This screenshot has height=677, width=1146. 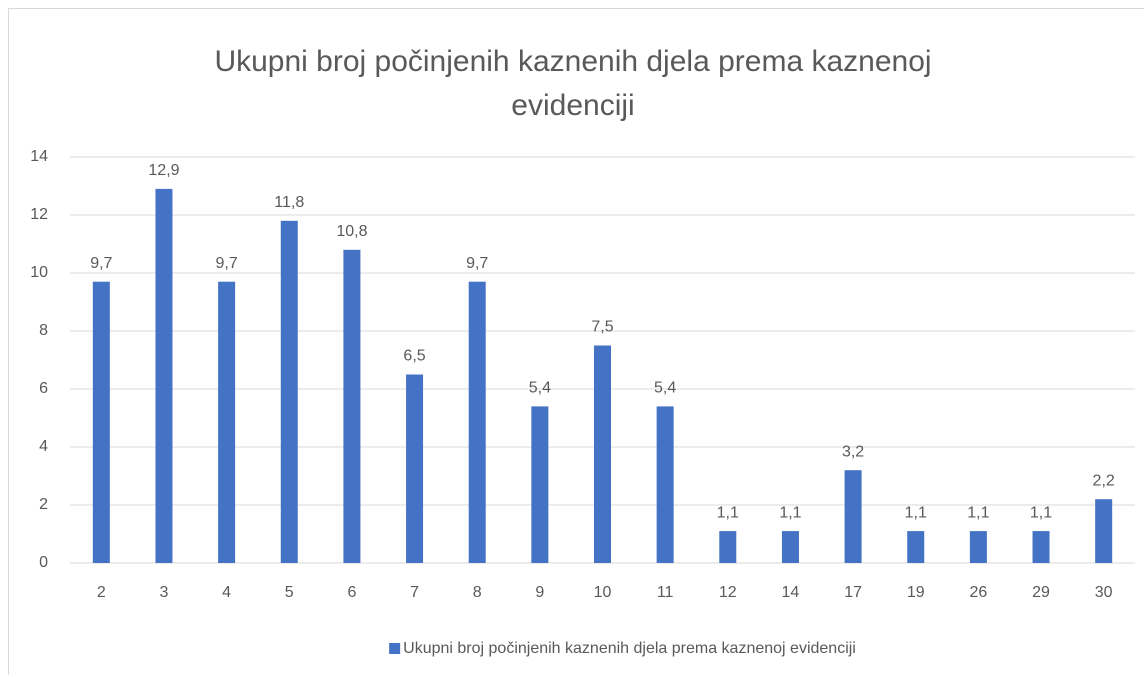 I want to click on x-tick-label: 3, so click(x=164, y=592).